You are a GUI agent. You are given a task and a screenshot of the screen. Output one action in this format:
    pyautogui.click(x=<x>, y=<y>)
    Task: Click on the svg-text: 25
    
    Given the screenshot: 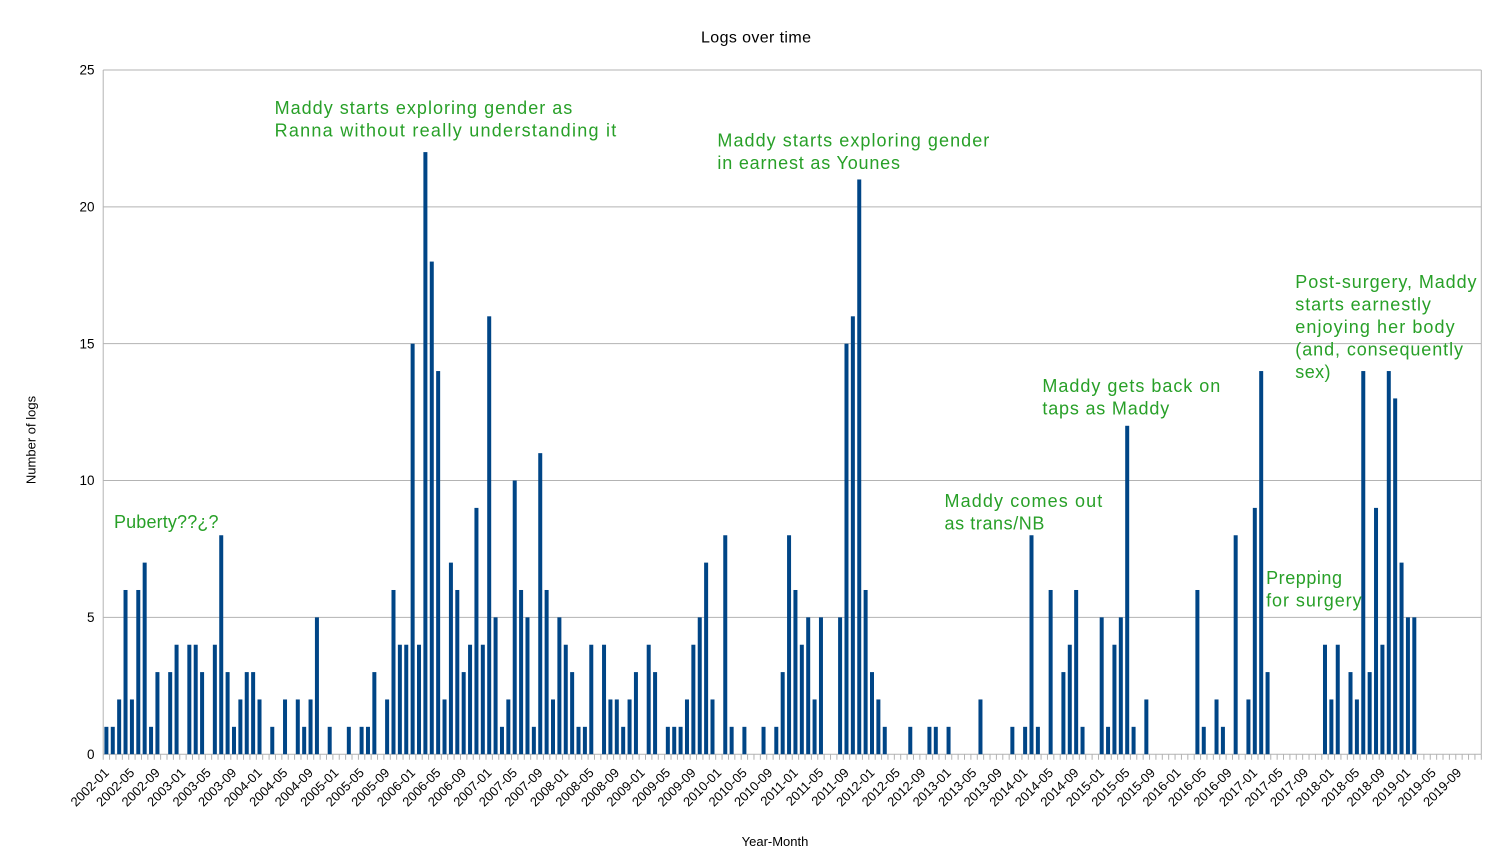 What is the action you would take?
    pyautogui.click(x=86, y=70)
    